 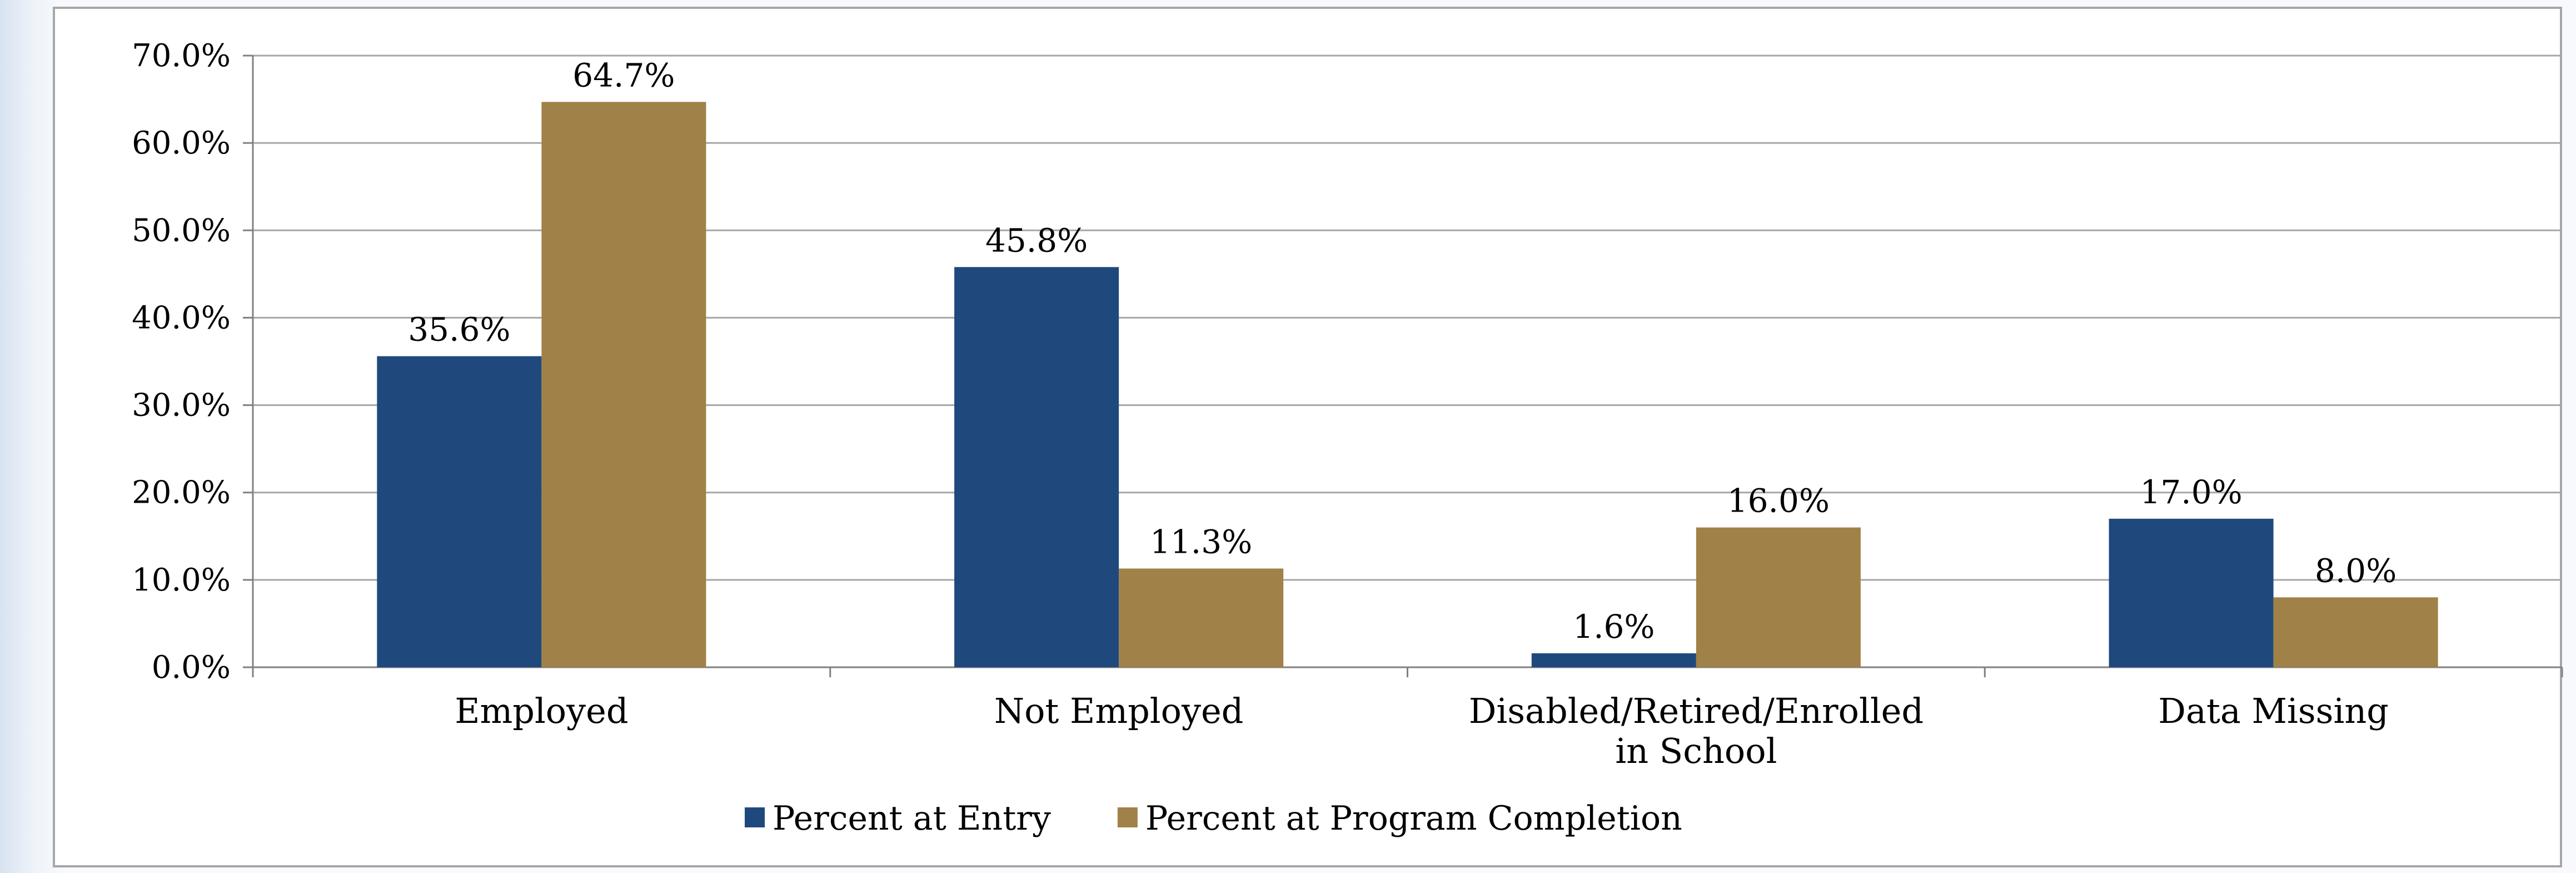 What do you see at coordinates (1696, 751) in the screenshot?
I see `x-category-label: in School` at bounding box center [1696, 751].